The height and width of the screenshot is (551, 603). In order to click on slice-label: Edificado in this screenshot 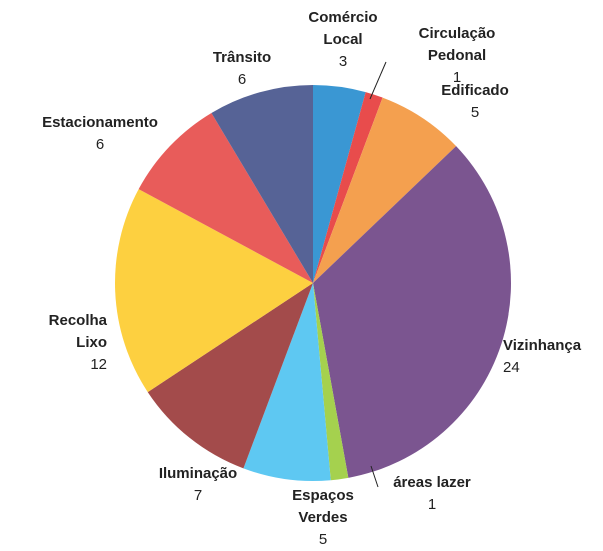, I will do `click(475, 90)`.